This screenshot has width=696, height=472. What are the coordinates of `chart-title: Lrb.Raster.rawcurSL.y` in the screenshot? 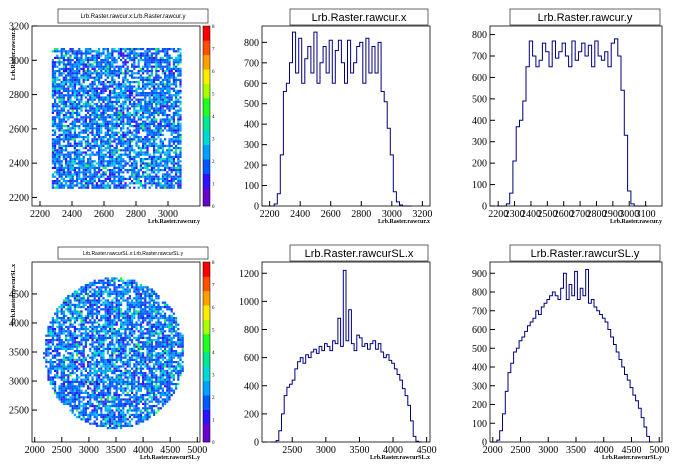 It's located at (585, 254).